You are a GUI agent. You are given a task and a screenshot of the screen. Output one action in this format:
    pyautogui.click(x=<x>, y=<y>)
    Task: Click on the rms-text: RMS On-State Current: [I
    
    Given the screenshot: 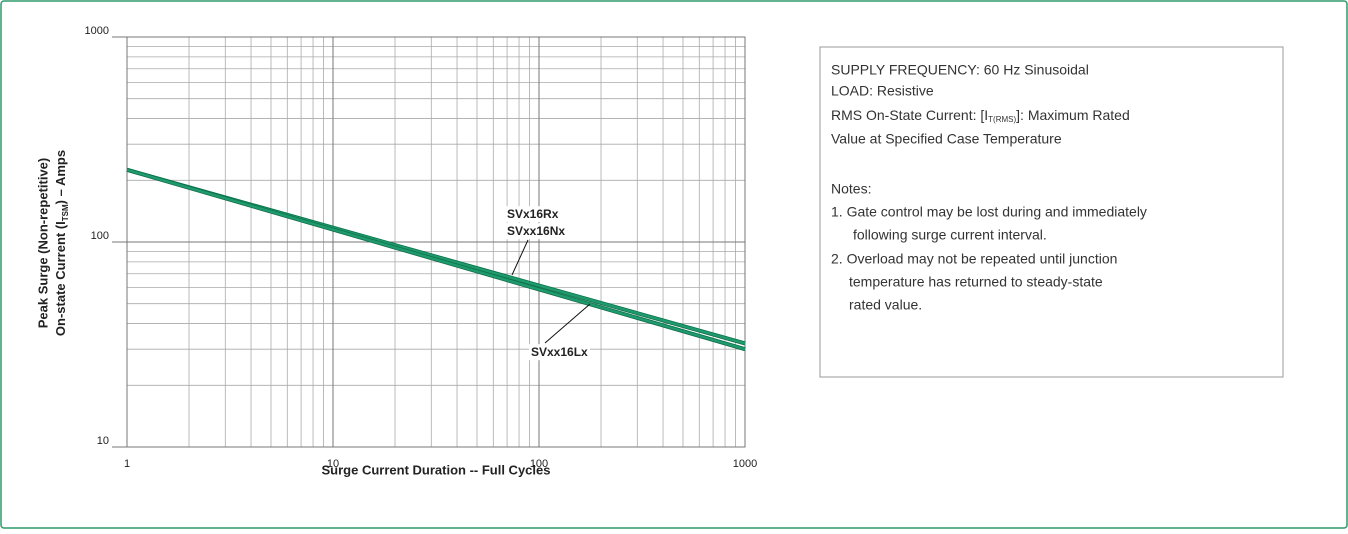 What is the action you would take?
    pyautogui.click(x=909, y=115)
    